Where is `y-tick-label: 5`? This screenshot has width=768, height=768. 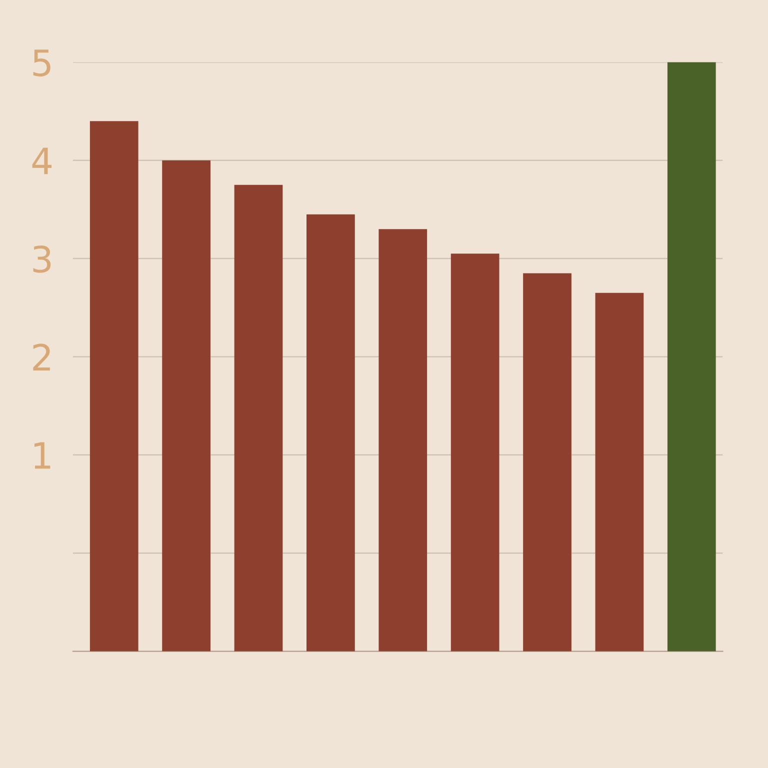
y-tick-label: 5 is located at coordinates (41, 63).